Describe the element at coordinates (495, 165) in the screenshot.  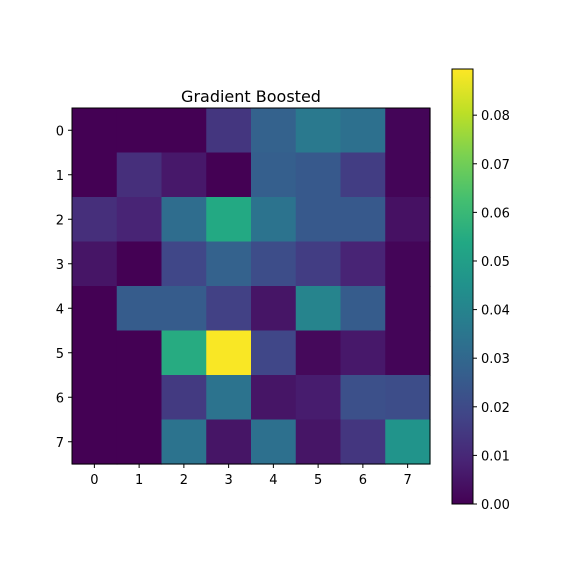
I see `colorbar-tick-label: 0.07` at that location.